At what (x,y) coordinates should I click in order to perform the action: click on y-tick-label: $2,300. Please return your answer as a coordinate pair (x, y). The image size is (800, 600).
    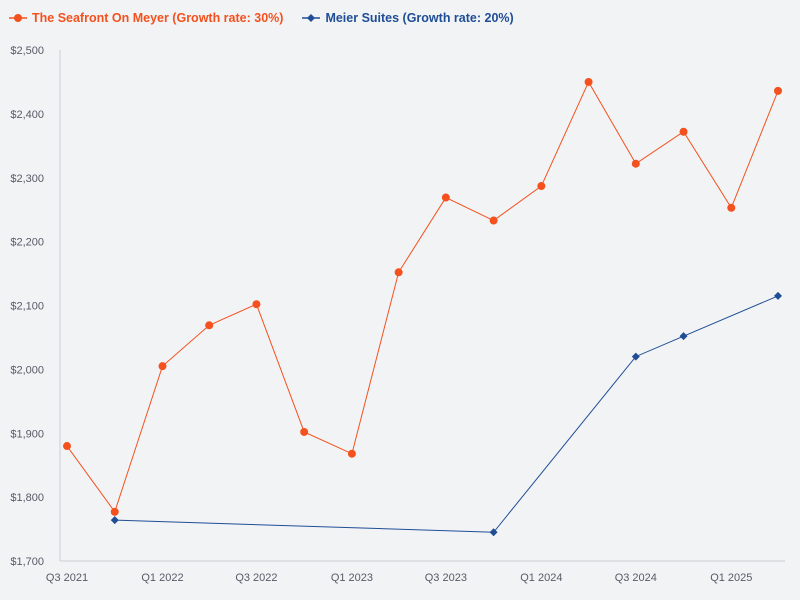
    Looking at the image, I should click on (27, 179).